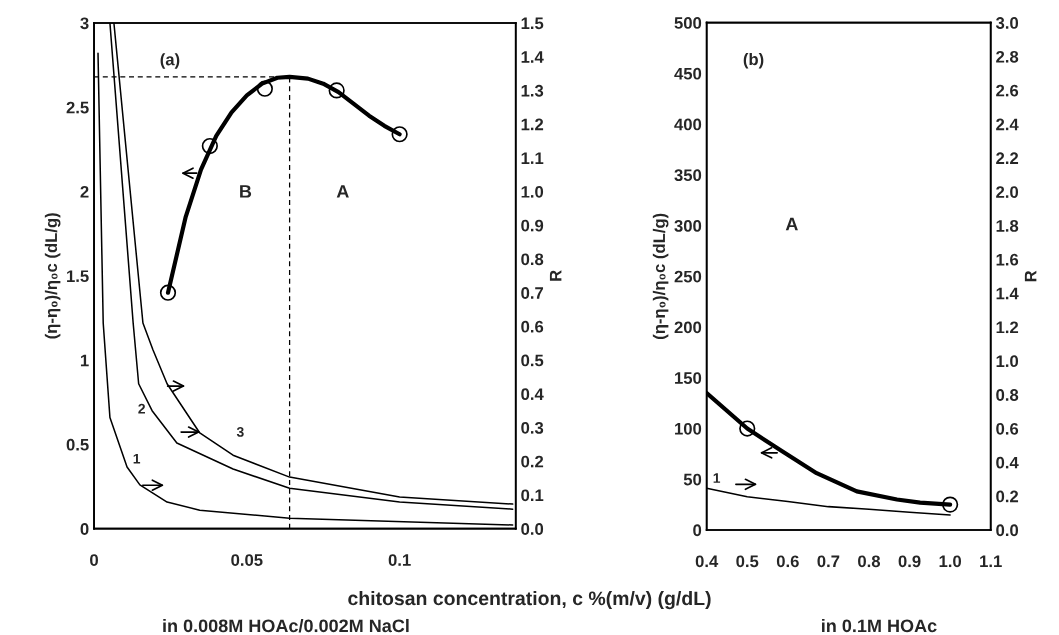 The width and height of the screenshot is (1059, 635). Describe the element at coordinates (1007, 56) in the screenshot. I see `y2-tick-label: 2.8` at that location.